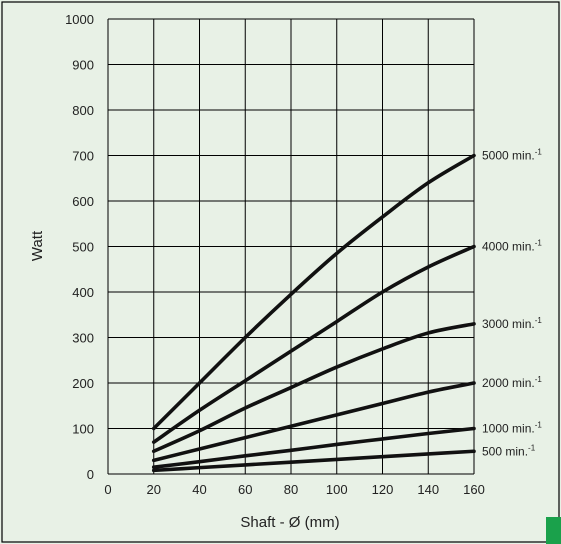 This screenshot has width=561, height=544. Describe the element at coordinates (37, 245) in the screenshot. I see `y-axis-label: Watt` at that location.